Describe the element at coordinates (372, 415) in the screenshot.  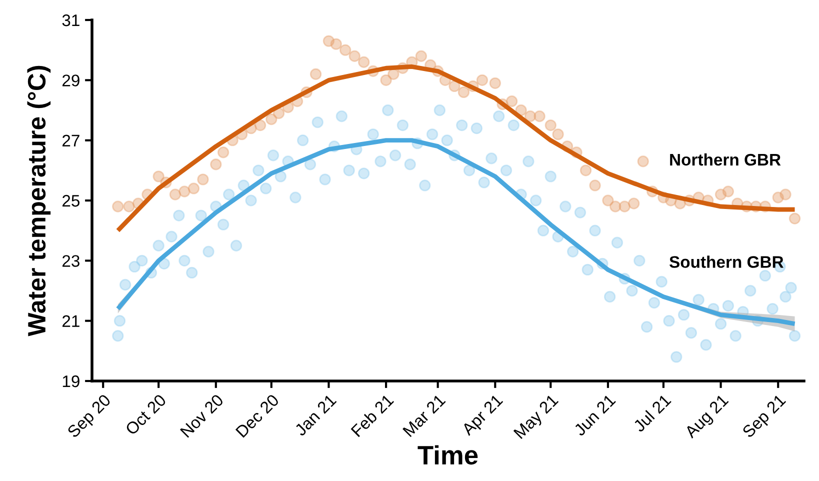
I see `x-tick-label: Feb 21` at that location.